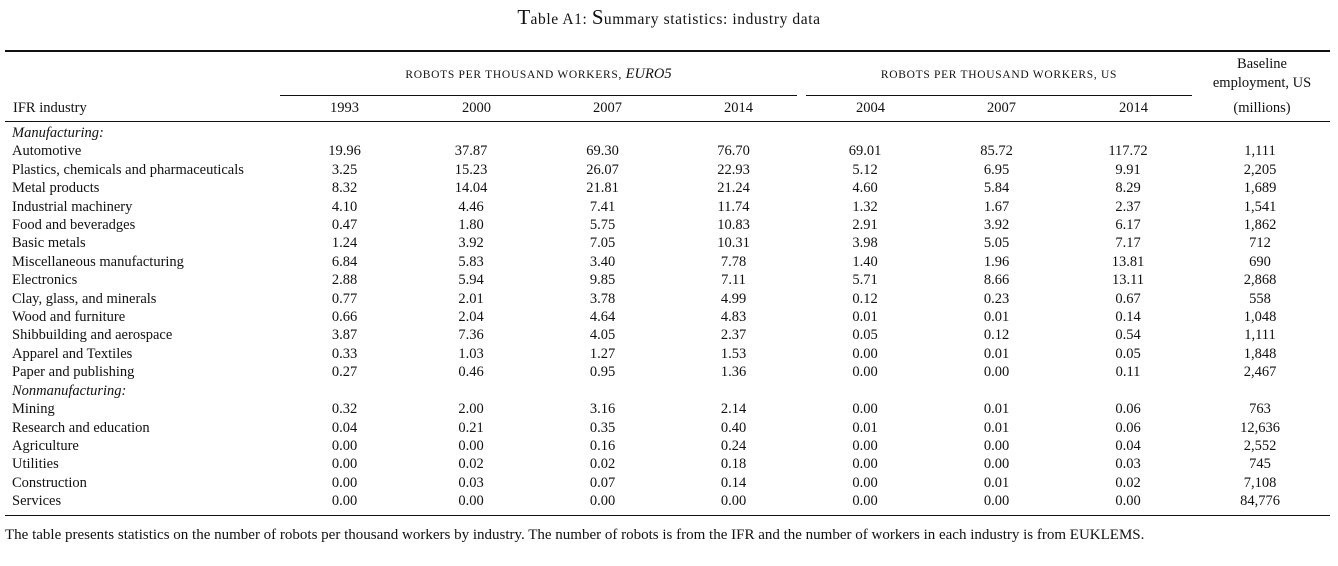 The width and height of the screenshot is (1338, 566). What do you see at coordinates (471, 280) in the screenshot?
I see `table-cell: 5.94` at bounding box center [471, 280].